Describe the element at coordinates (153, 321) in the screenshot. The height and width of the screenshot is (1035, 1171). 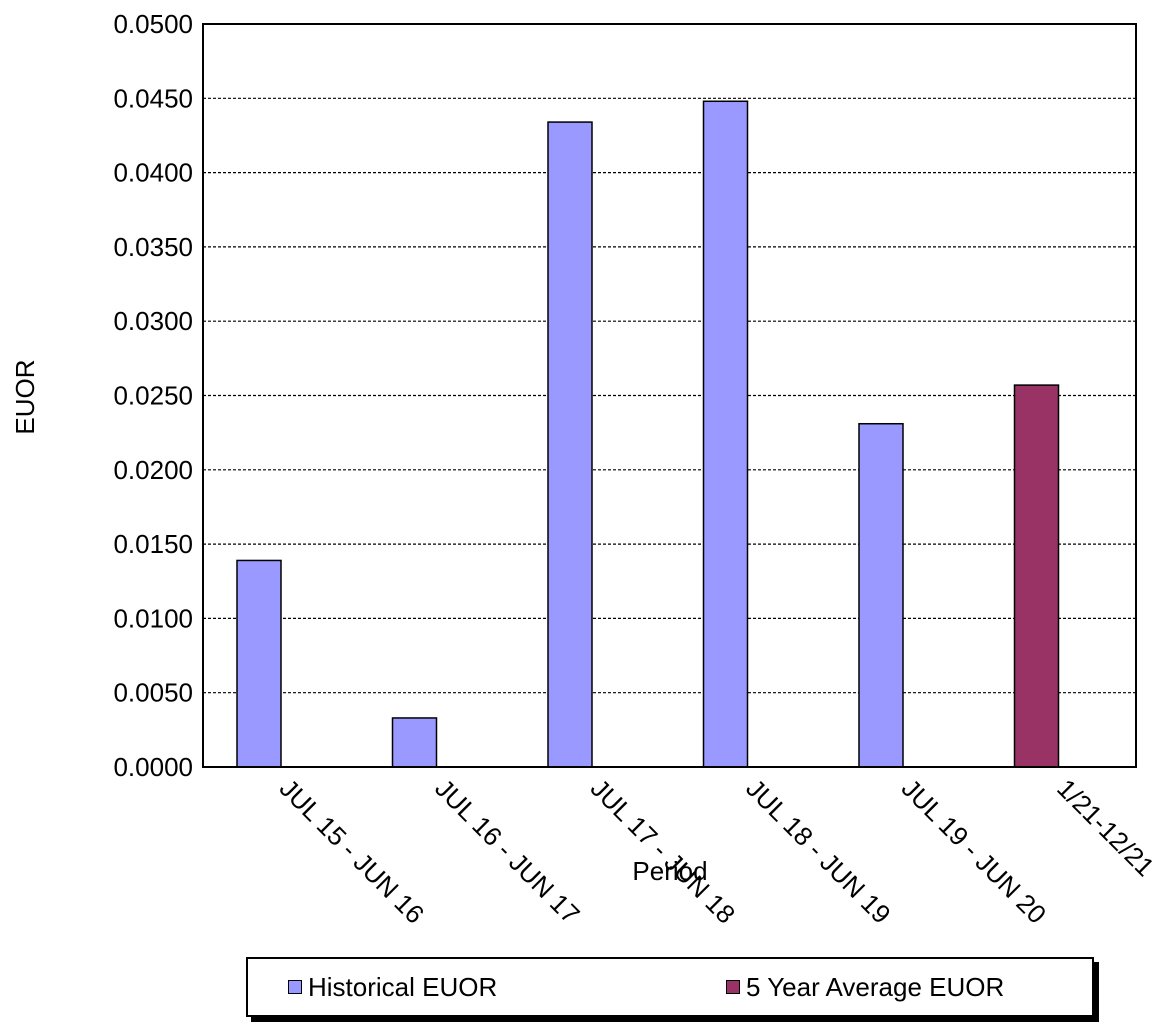
I see `y-tick-label: 0.0300` at that location.